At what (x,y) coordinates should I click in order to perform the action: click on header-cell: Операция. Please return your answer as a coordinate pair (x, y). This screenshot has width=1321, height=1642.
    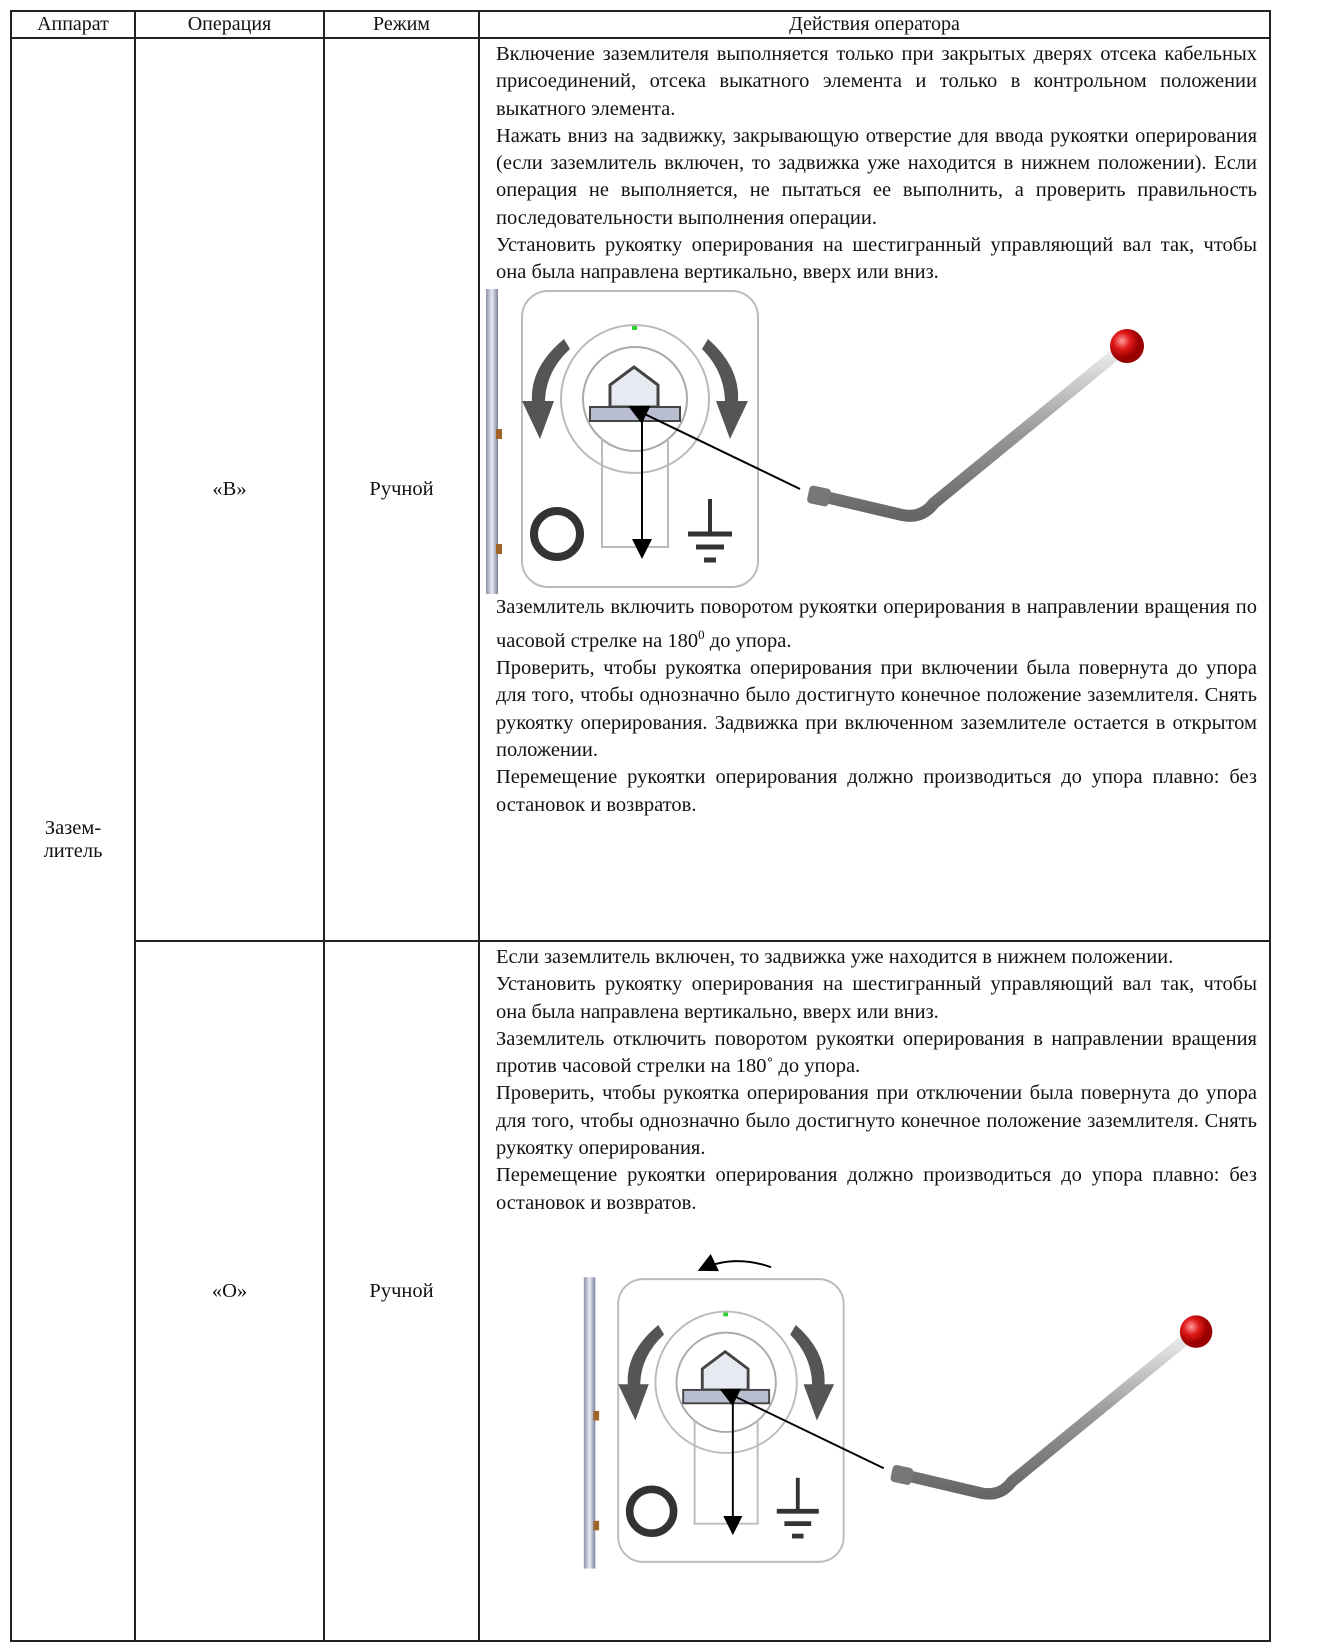
    Looking at the image, I should click on (229, 24).